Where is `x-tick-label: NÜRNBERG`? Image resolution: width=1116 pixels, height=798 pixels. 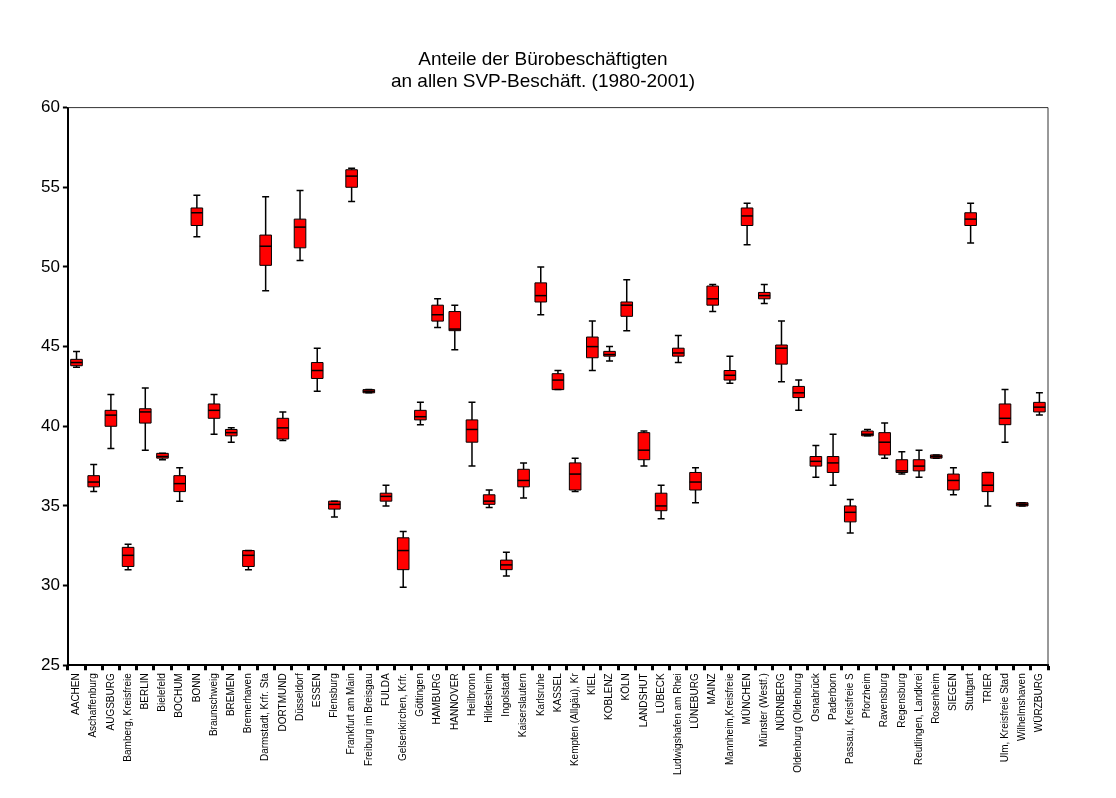
x-tick-label: NÜRNBERG is located at coordinates (781, 702).